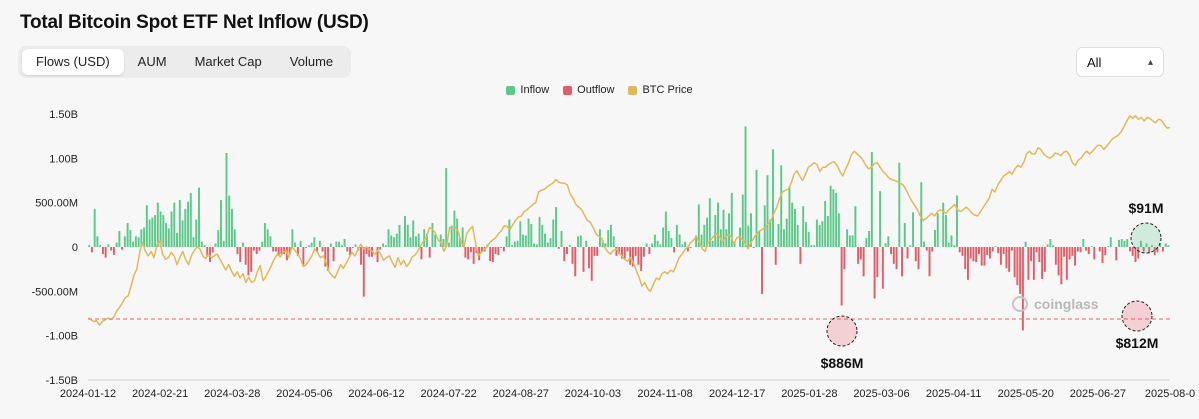 This screenshot has height=419, width=1199. What do you see at coordinates (152, 61) in the screenshot?
I see `tab-aum: AUM` at bounding box center [152, 61].